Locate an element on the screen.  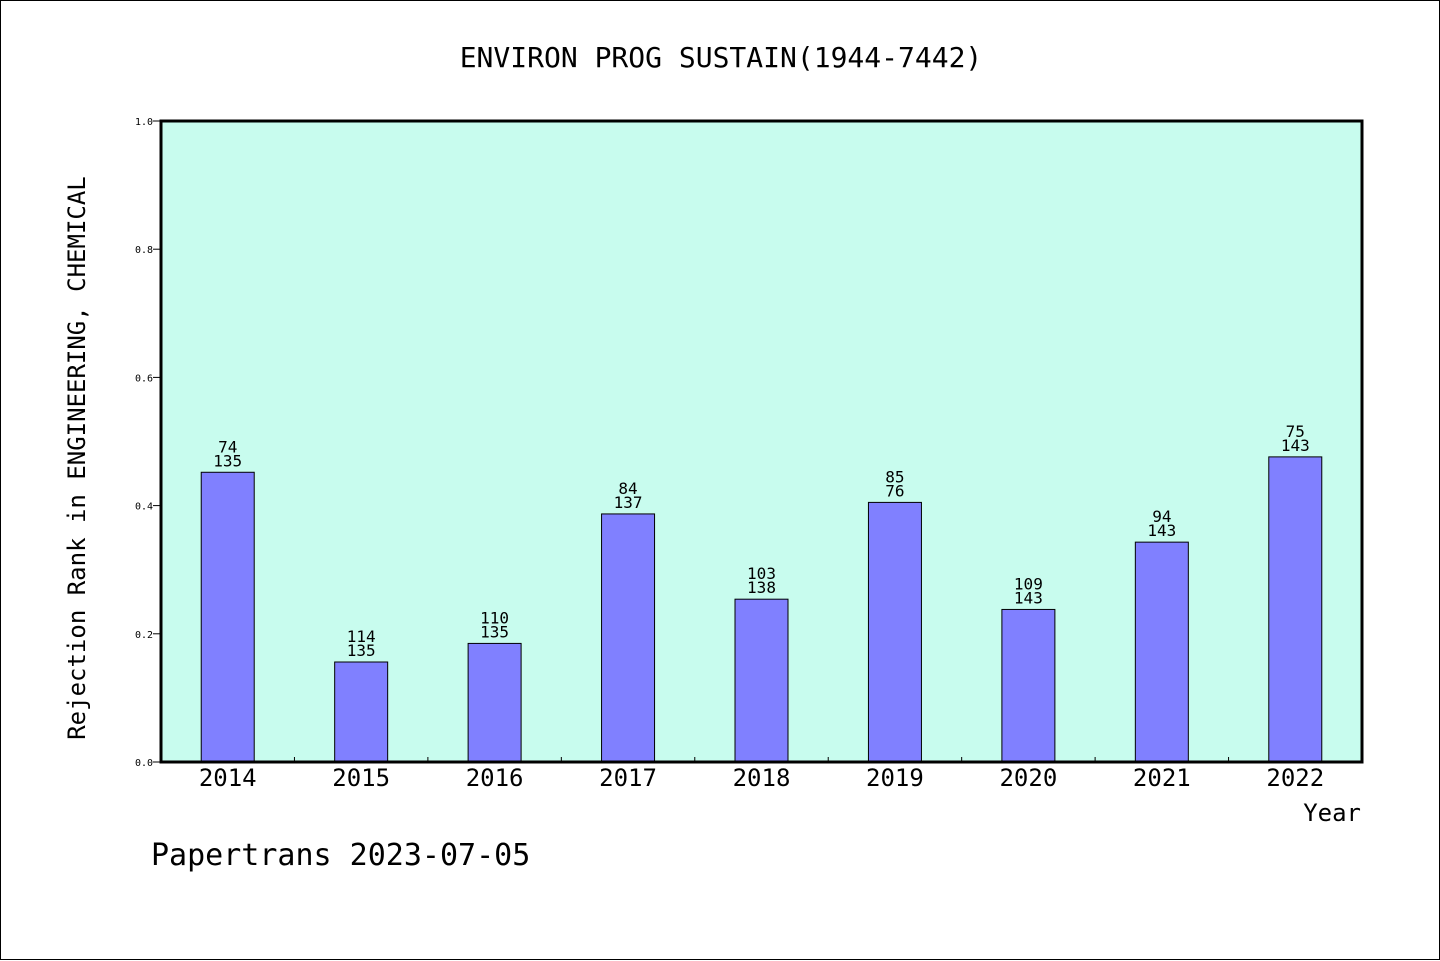
x-tick-label: 2018 is located at coordinates (762, 778).